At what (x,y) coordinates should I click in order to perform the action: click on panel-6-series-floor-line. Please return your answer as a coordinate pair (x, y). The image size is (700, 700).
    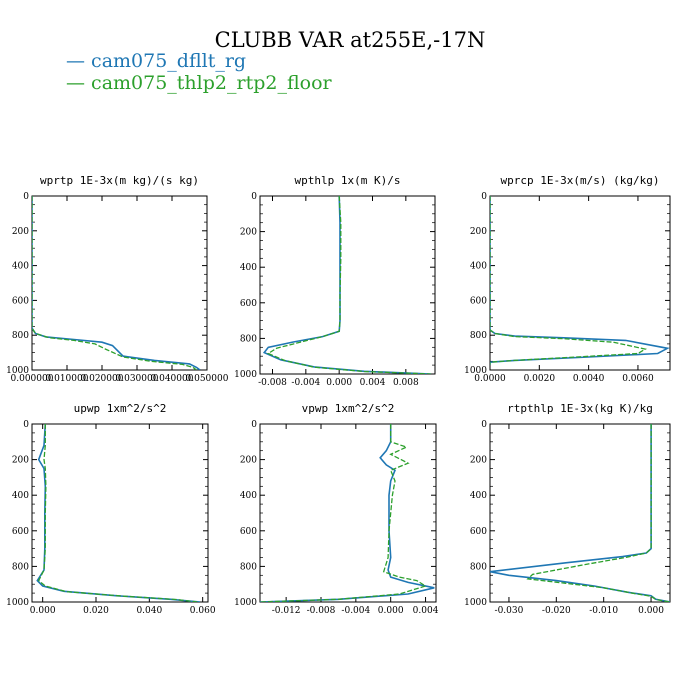
    Looking at the image, I should click on (598, 513).